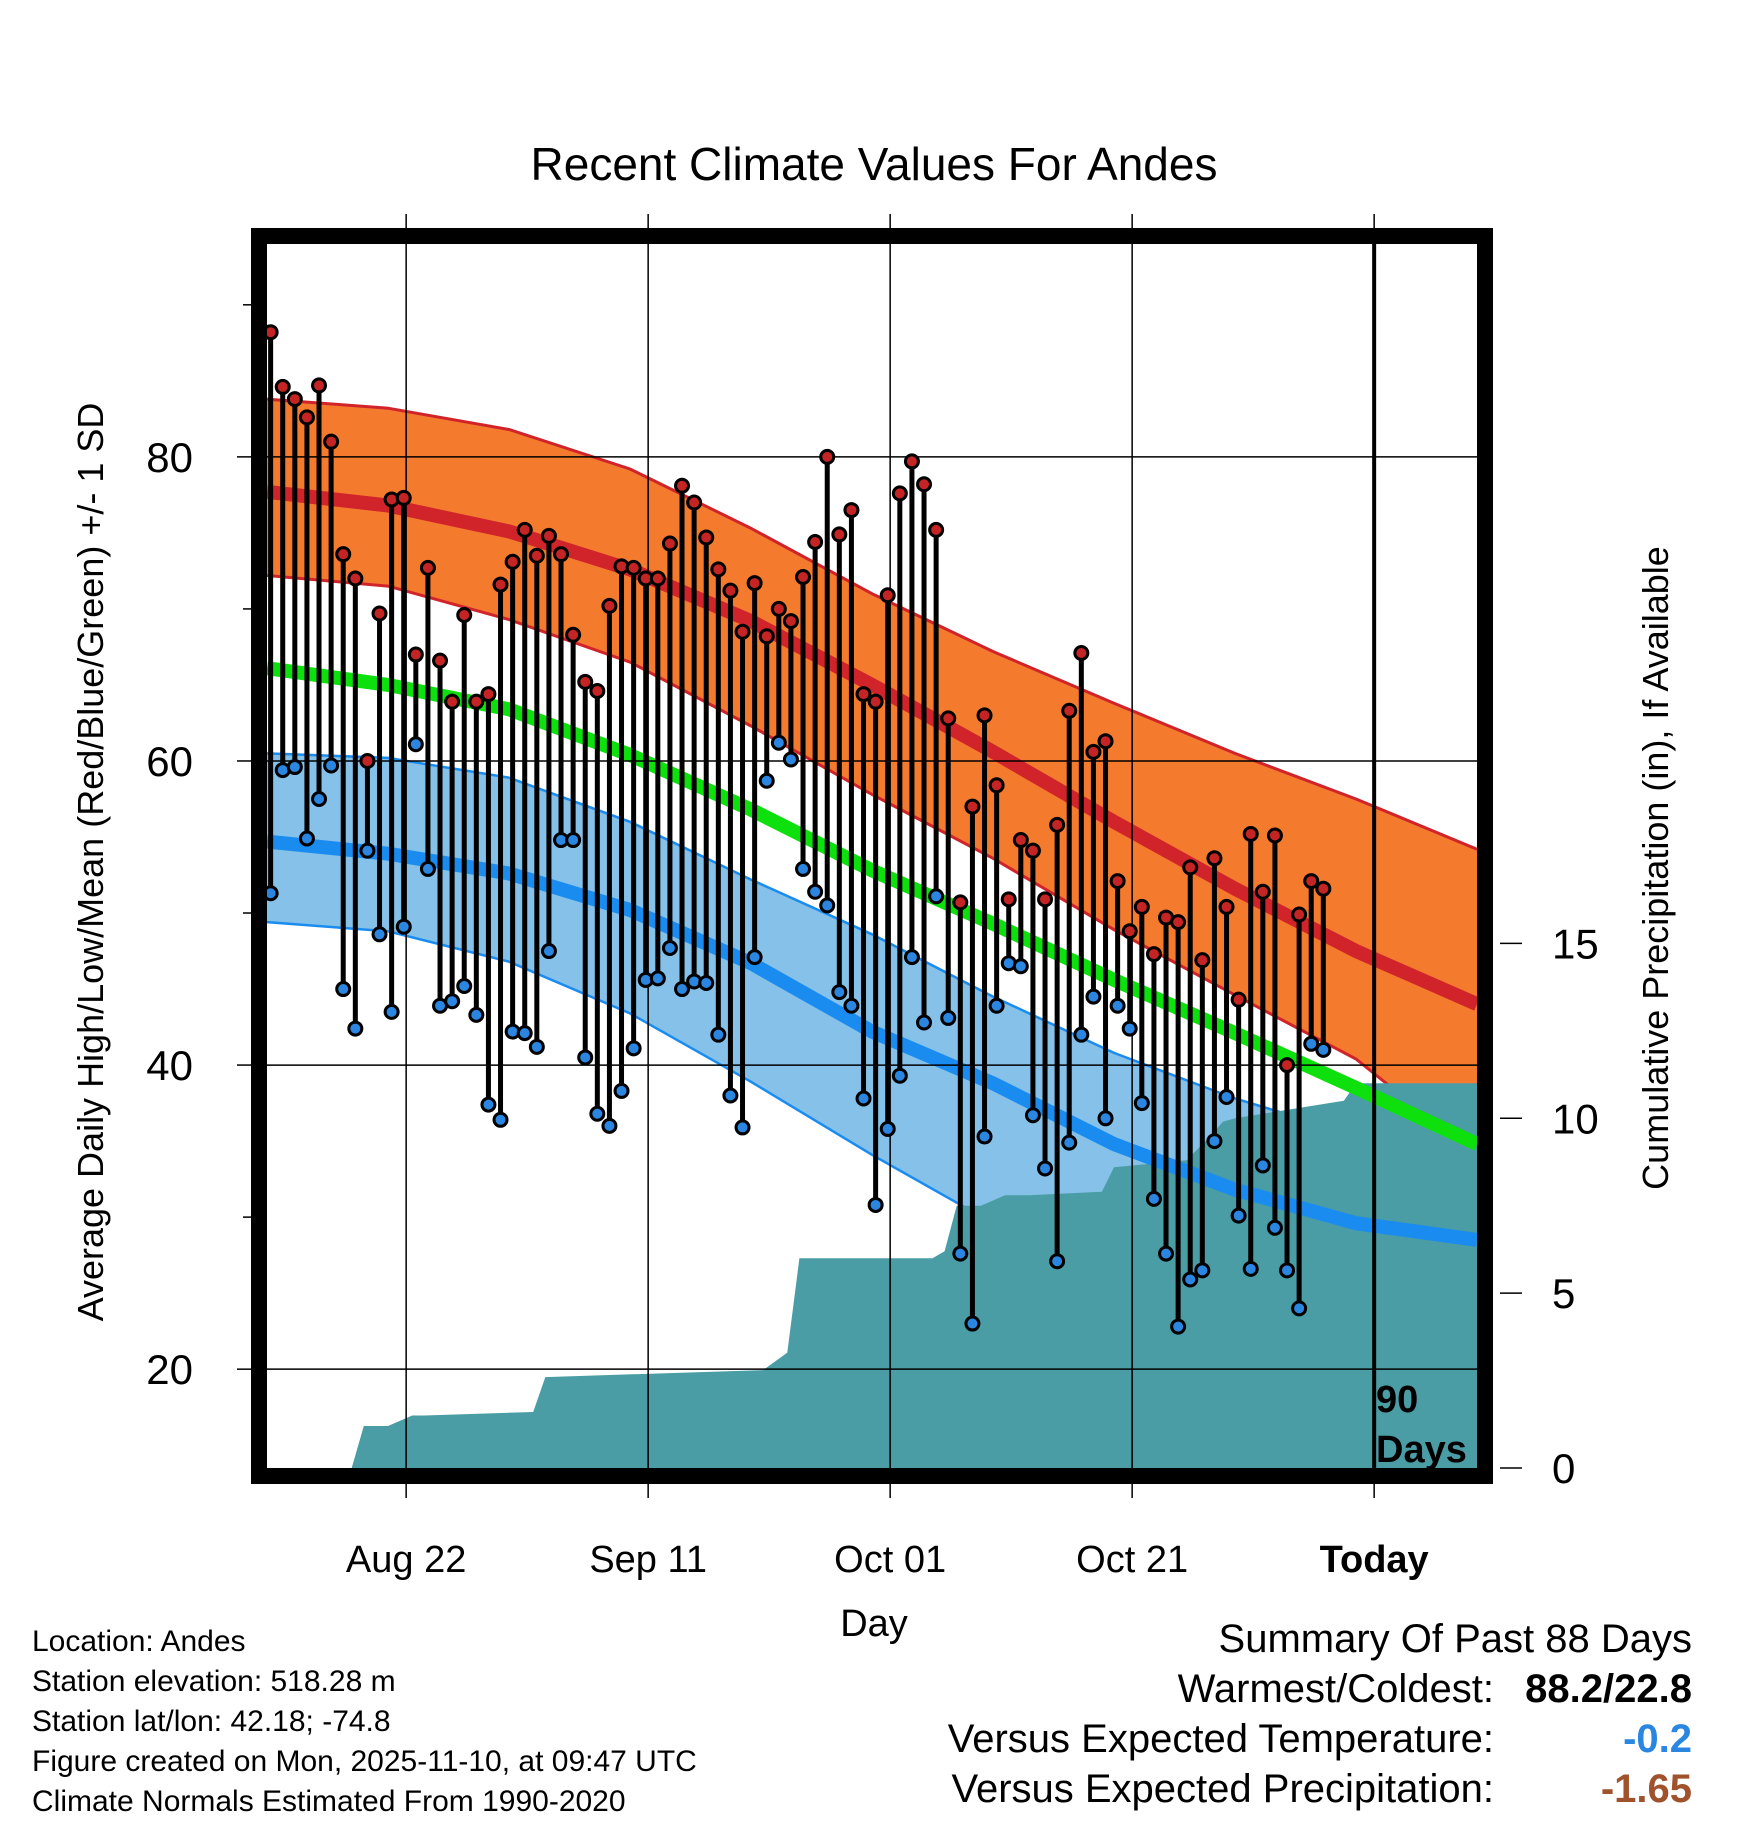  I want to click on warm-cold-label: Warmest/Coldest:, so click(1335, 1689).